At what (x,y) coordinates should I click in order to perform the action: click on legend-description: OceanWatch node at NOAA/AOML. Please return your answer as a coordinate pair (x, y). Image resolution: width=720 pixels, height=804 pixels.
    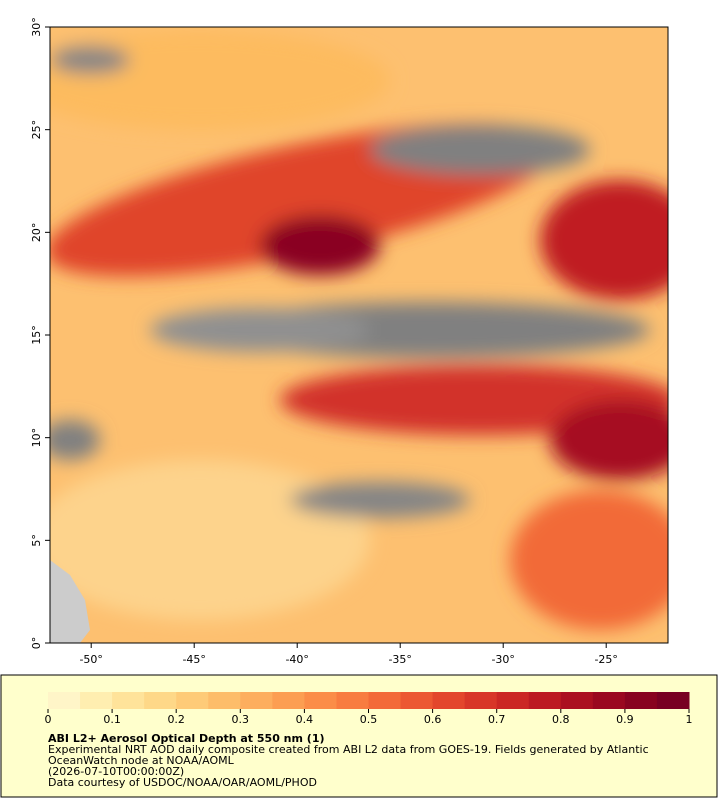
    Looking at the image, I should click on (141, 760).